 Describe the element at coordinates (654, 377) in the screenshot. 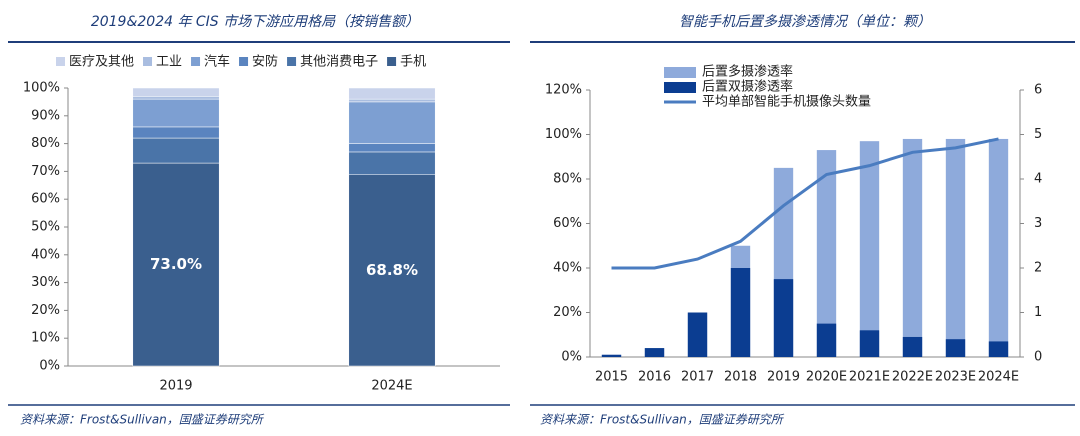

I see `x-tick-label: 2016` at that location.